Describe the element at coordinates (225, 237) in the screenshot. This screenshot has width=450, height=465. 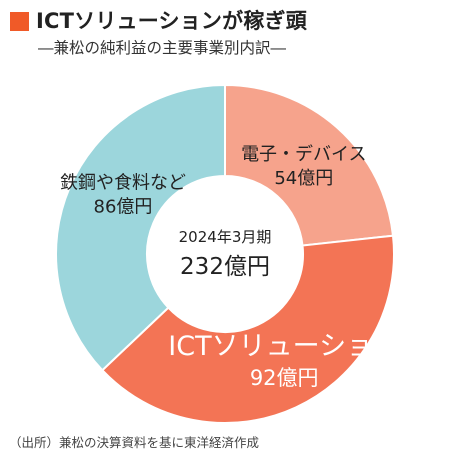
I see `center-period-label: 2024年3月期` at that location.